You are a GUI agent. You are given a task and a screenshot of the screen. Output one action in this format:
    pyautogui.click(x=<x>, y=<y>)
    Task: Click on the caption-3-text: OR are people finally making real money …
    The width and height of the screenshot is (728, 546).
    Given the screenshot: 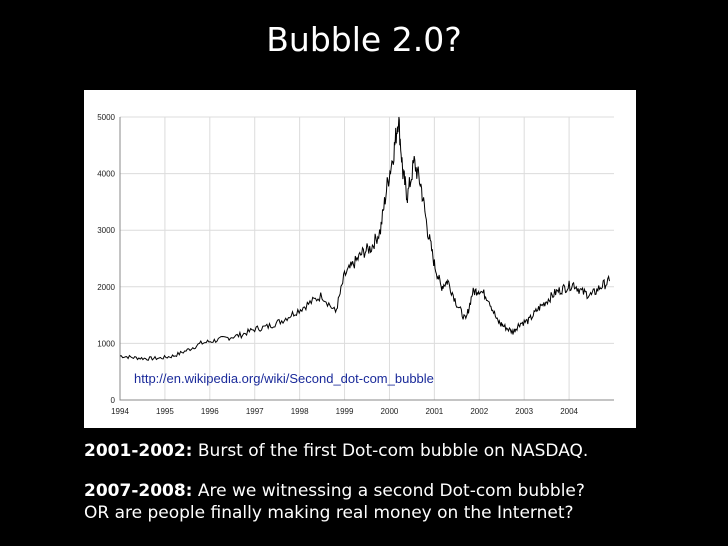 What is the action you would take?
    pyautogui.click(x=329, y=513)
    